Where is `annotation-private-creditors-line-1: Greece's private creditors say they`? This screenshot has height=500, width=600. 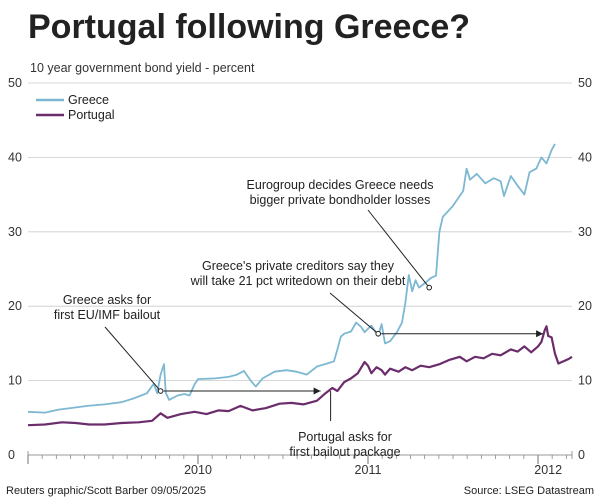 annotation-private-creditors-line-1: Greece's private creditors say they is located at coordinates (298, 266).